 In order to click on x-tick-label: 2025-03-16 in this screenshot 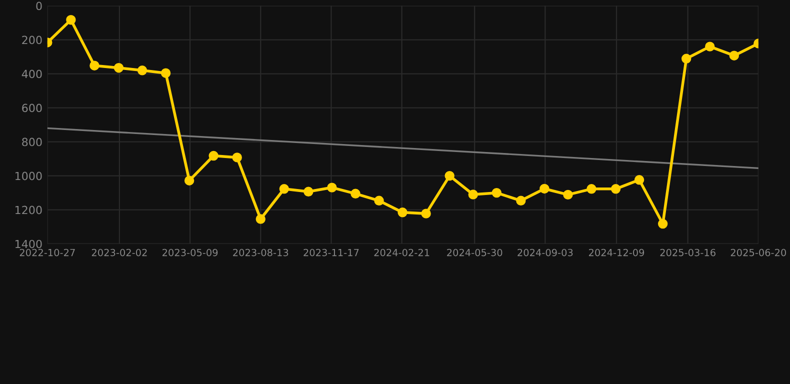, I will do `click(688, 252)`.